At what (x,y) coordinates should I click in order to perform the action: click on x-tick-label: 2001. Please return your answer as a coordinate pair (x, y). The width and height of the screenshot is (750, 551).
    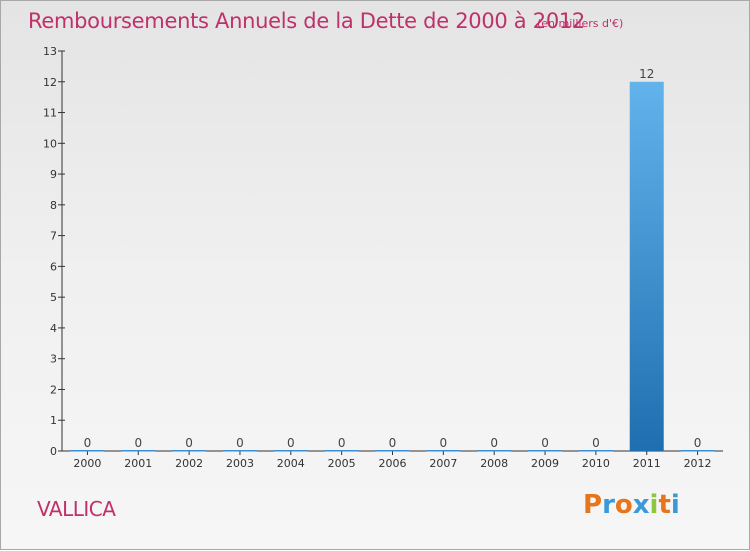
    Looking at the image, I should click on (138, 463).